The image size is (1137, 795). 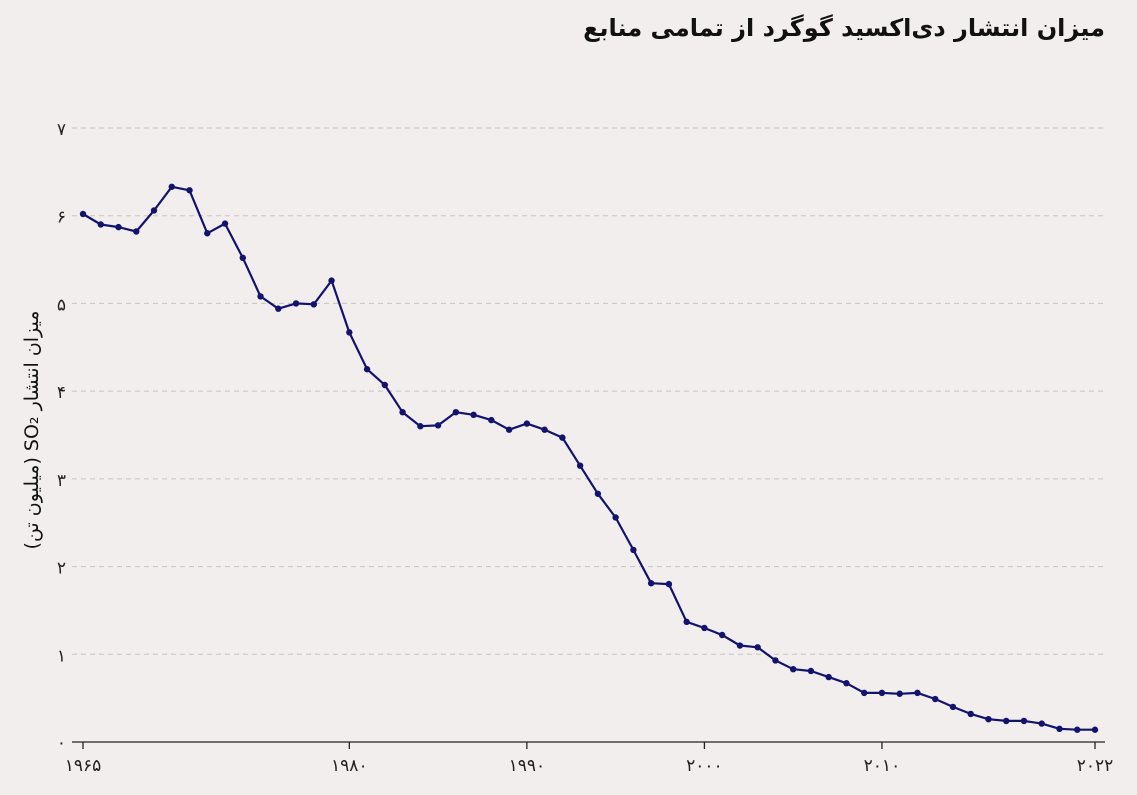 I want to click on y-tick-label: ۲, so click(x=61, y=569).